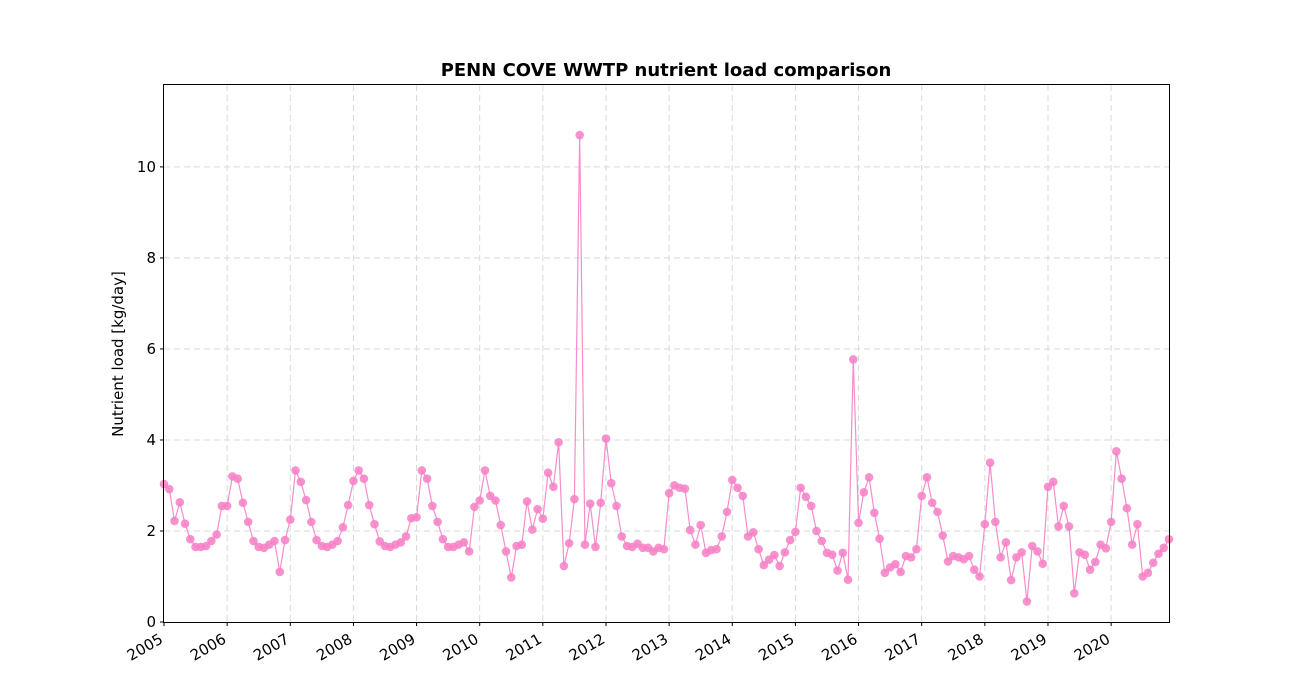 The width and height of the screenshot is (1300, 700). I want to click on x-tick-label: 2014, so click(713, 647).